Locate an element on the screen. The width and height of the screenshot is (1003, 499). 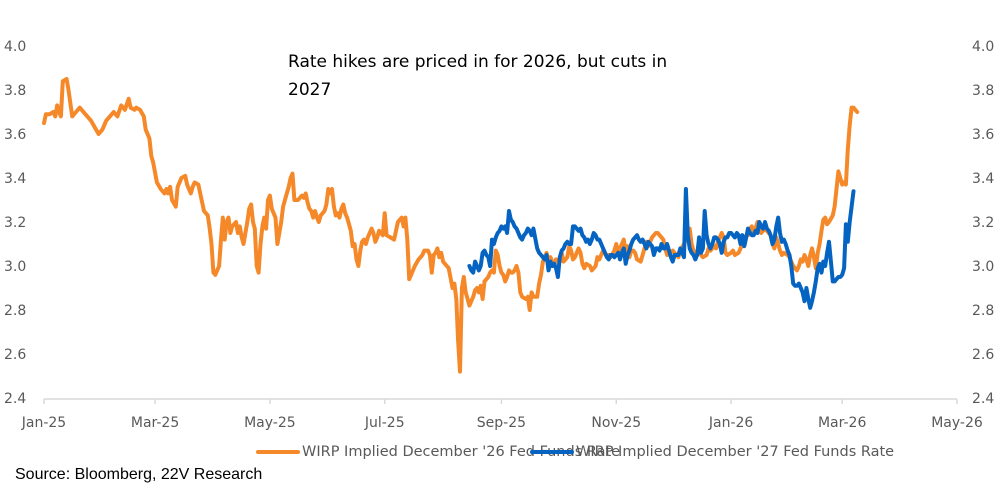
y-tick-label-right: 3.2 is located at coordinates (983, 223).